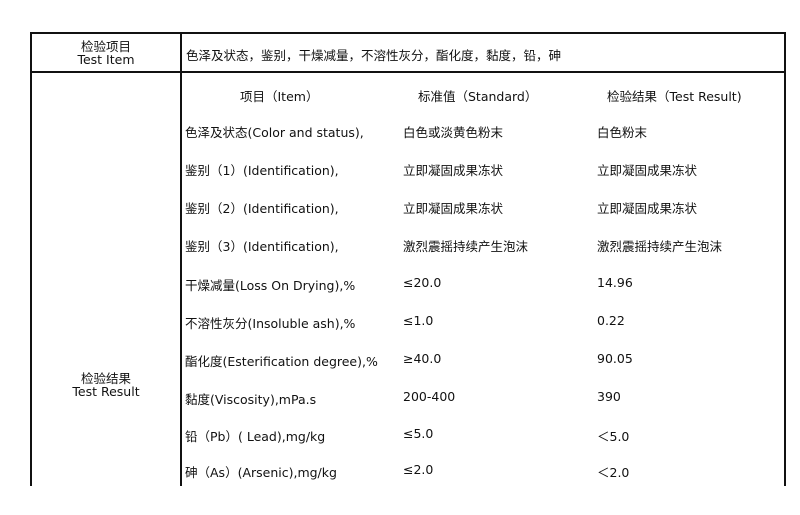 This screenshot has height=515, width=800. I want to click on row-item: 不溶性灰分(Insoluble ash),%, so click(270, 323).